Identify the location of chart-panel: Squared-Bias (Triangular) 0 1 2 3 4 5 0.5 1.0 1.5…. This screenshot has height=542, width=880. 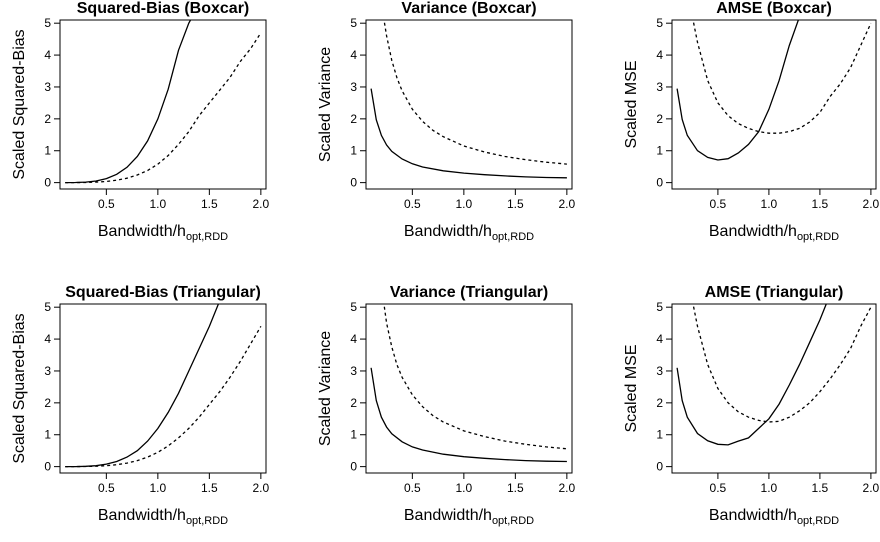
(140, 405).